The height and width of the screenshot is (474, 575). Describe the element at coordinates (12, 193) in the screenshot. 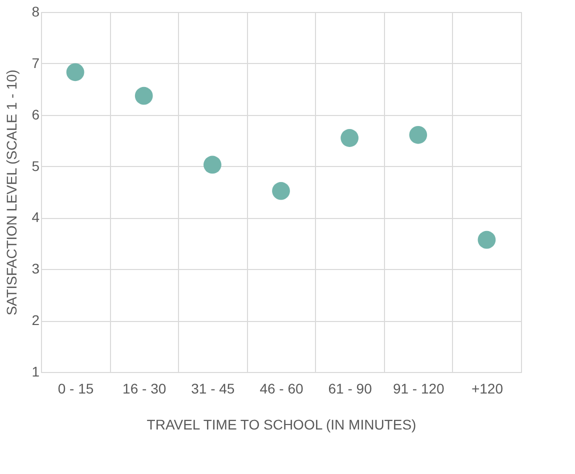

I see `y-axis-title: SATISFACTION LEVEL (SCALE 1 - 10)` at that location.